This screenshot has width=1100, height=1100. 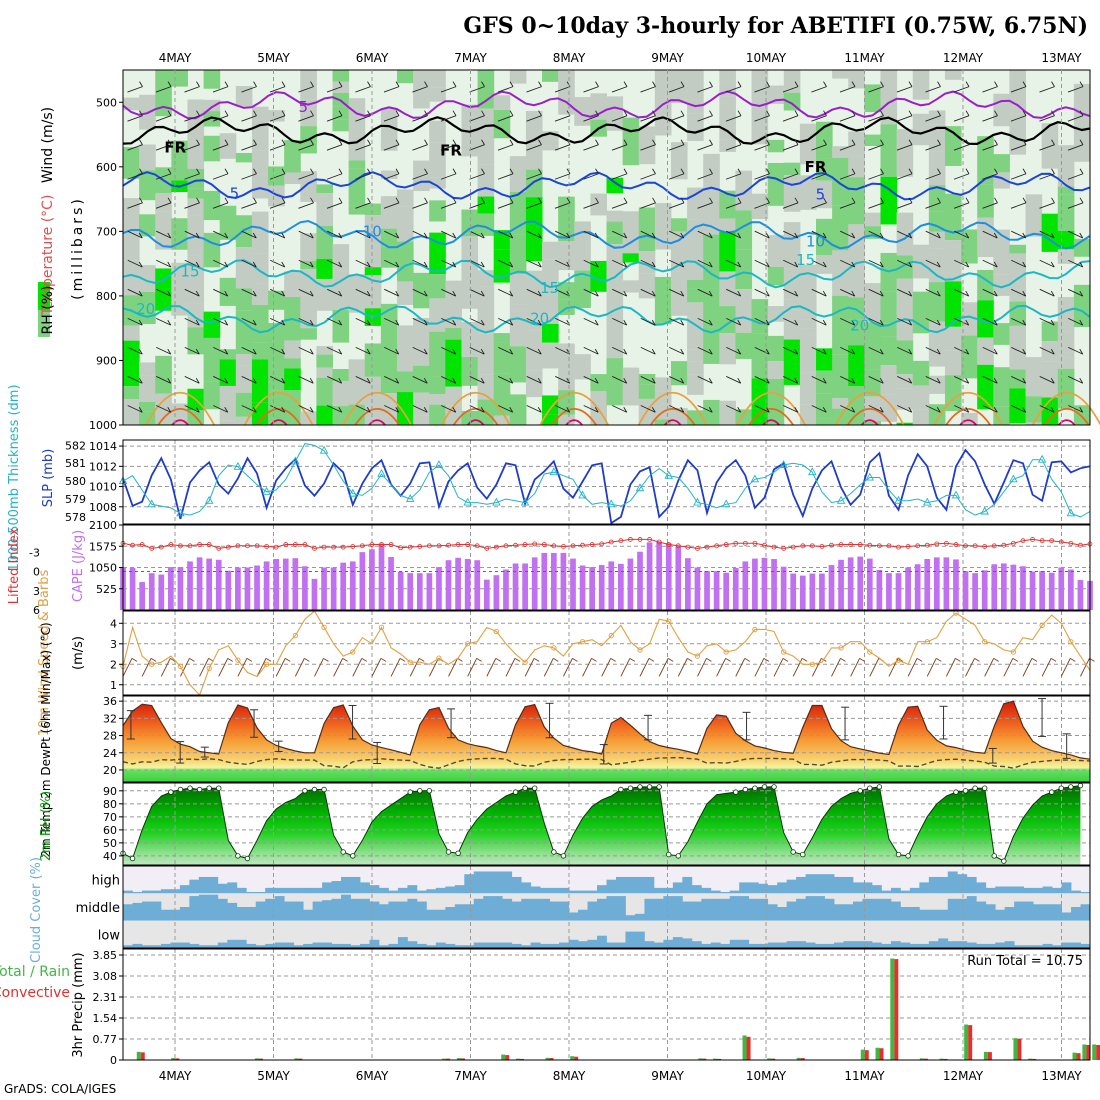 I want to click on isotherm-line, so click(x=606, y=319).